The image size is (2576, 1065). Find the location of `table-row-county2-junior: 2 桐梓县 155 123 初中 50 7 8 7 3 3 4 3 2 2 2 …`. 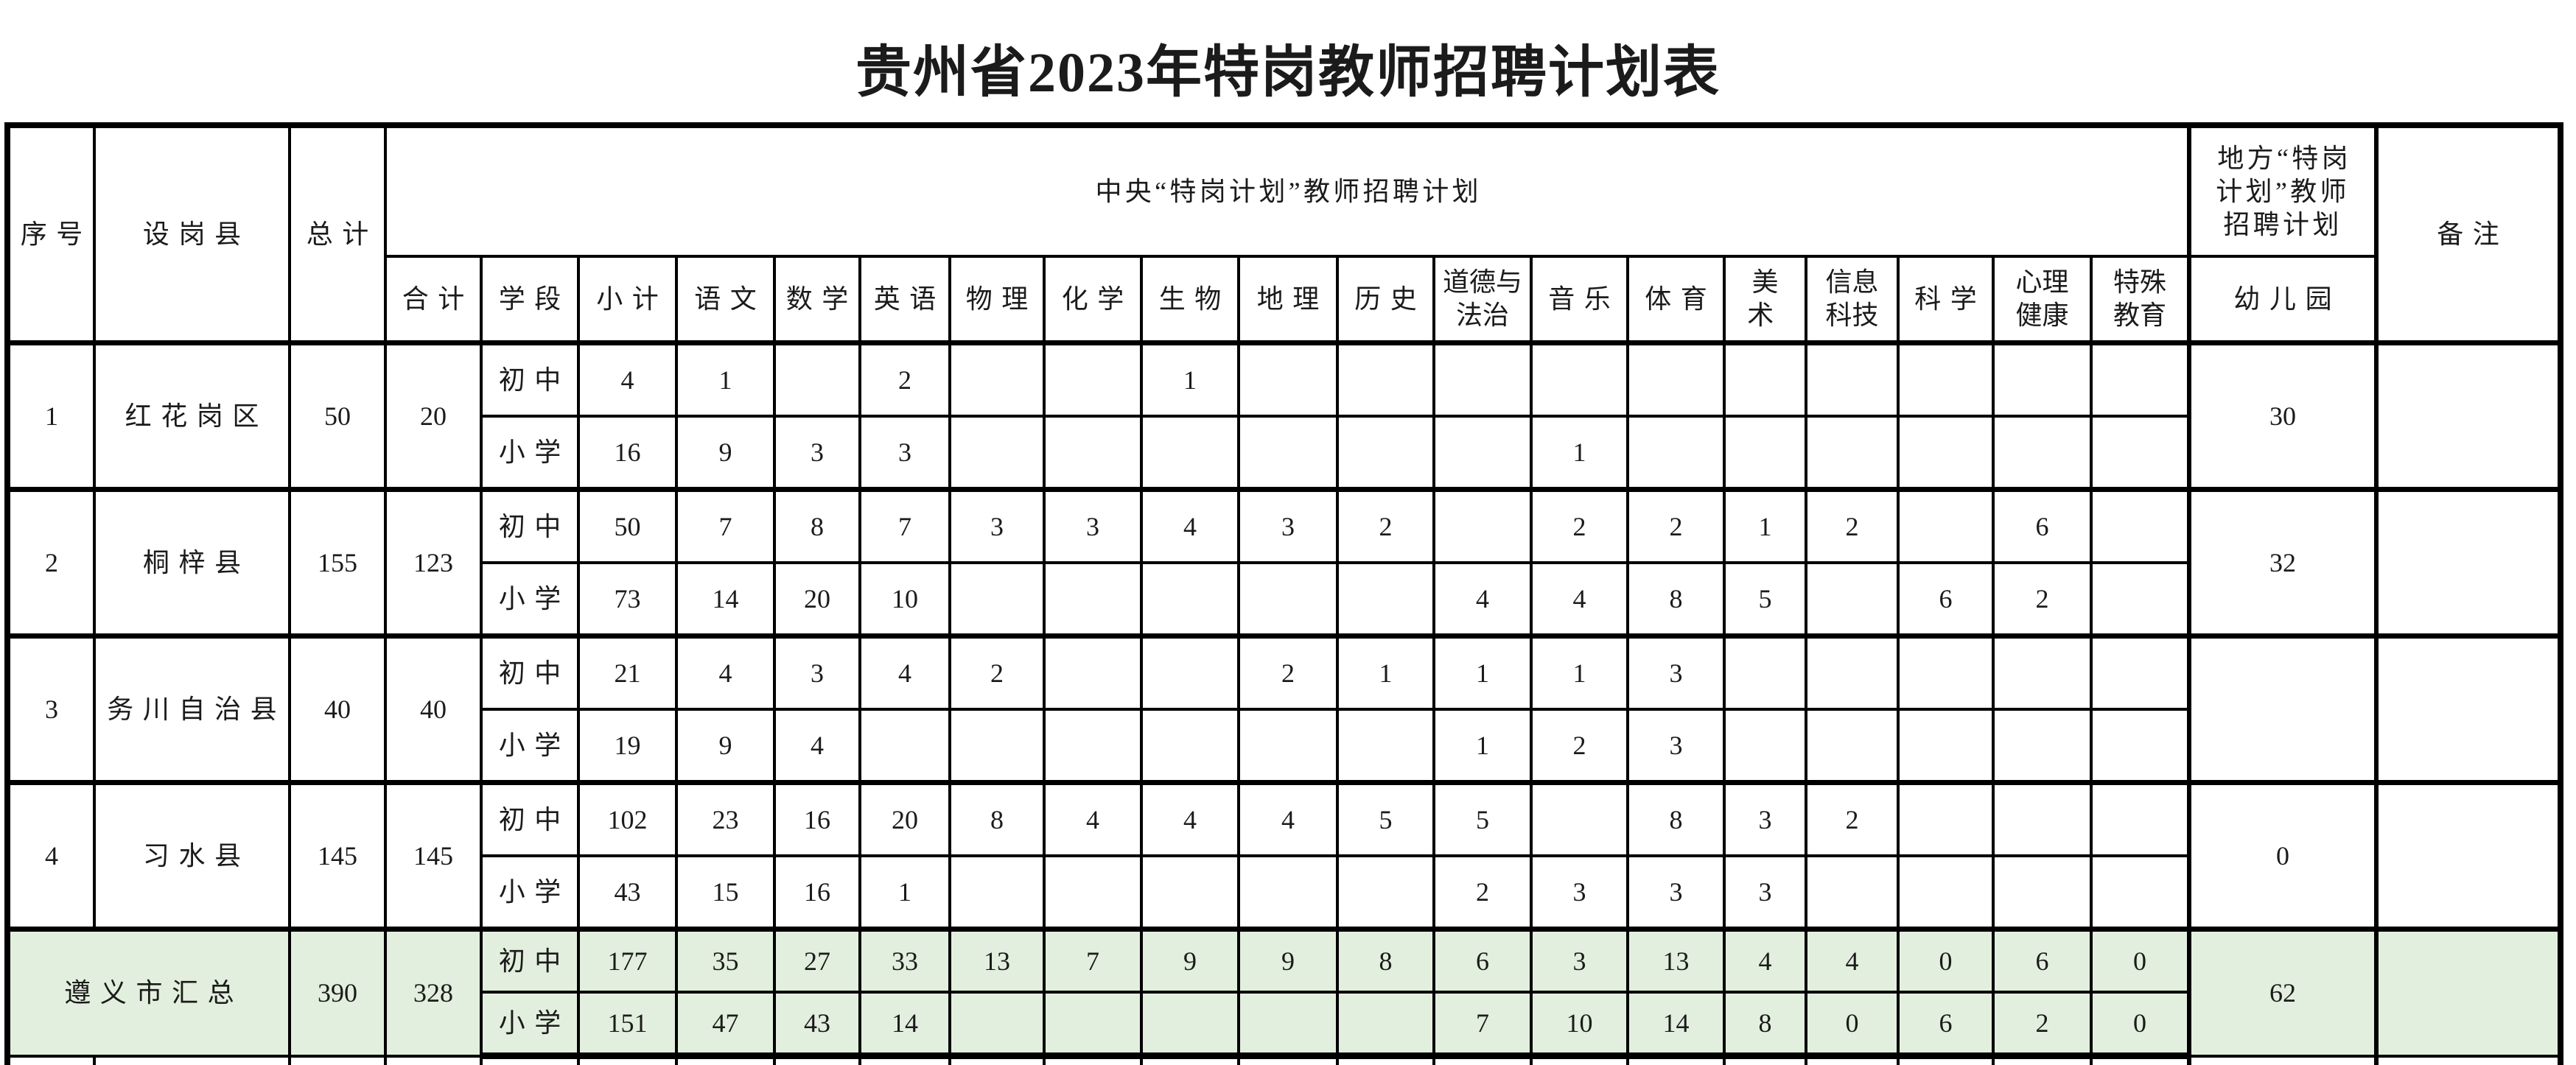

table-row-county2-junior: 2 桐梓县 155 123 初中 50 7 8 7 3 3 4 3 2 2 2 … is located at coordinates (1284, 562).